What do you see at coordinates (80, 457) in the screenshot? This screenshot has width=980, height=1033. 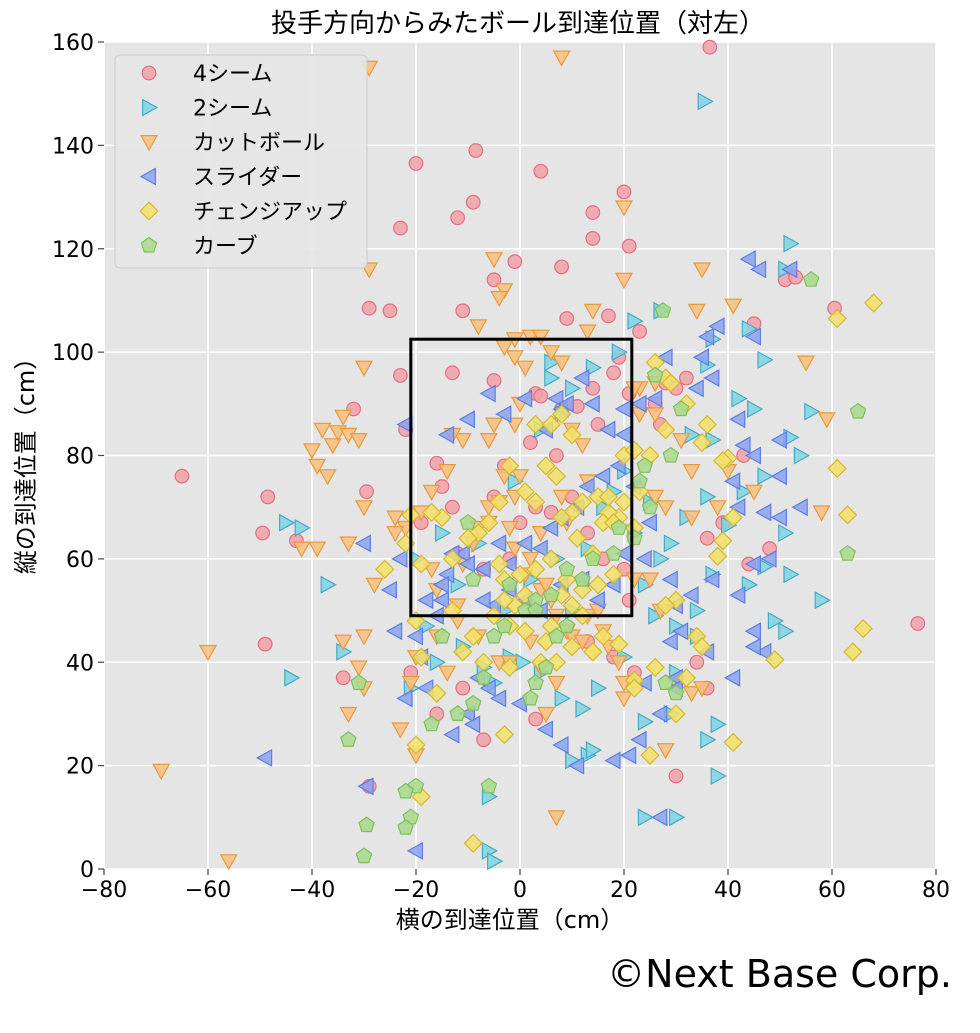 I see `y-tick-label: 80` at bounding box center [80, 457].